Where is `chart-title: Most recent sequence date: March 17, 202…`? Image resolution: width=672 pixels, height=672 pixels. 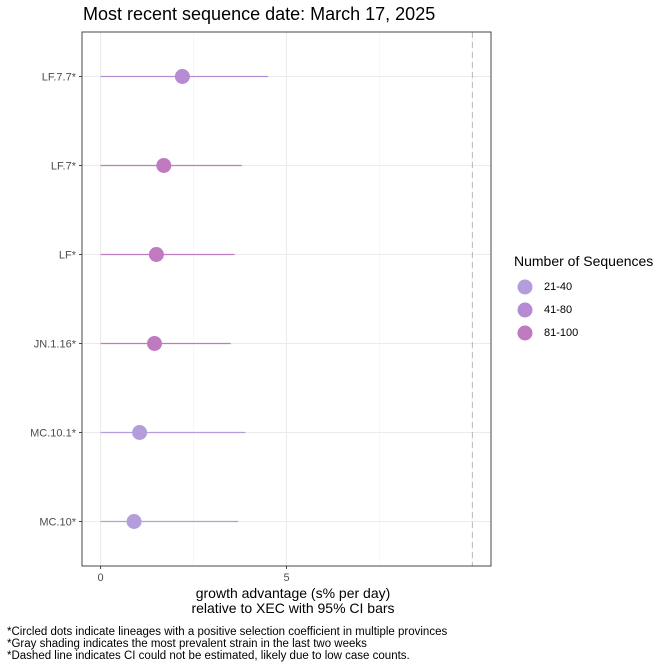
chart-title: Most recent sequence date: March 17, 202… is located at coordinates (259, 14).